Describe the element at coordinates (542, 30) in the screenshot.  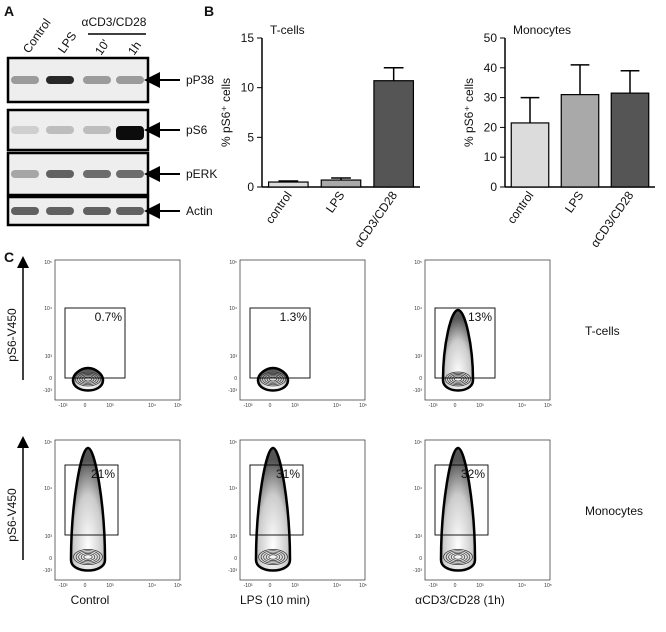
I see `chart-title: Monocytes` at that location.